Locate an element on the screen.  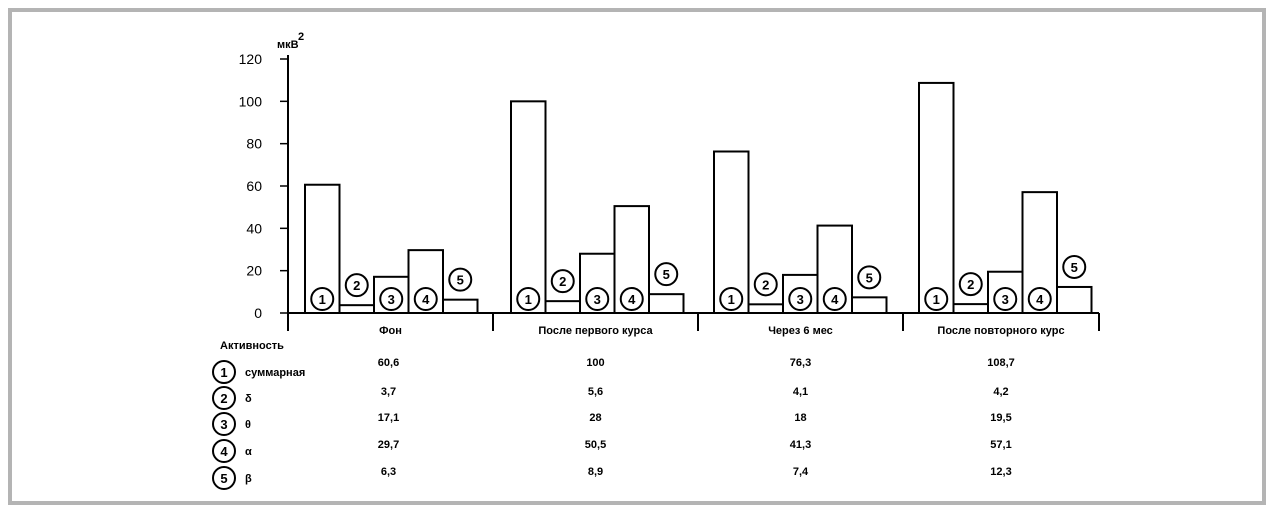
legend-label: δ is located at coordinates (248, 399).